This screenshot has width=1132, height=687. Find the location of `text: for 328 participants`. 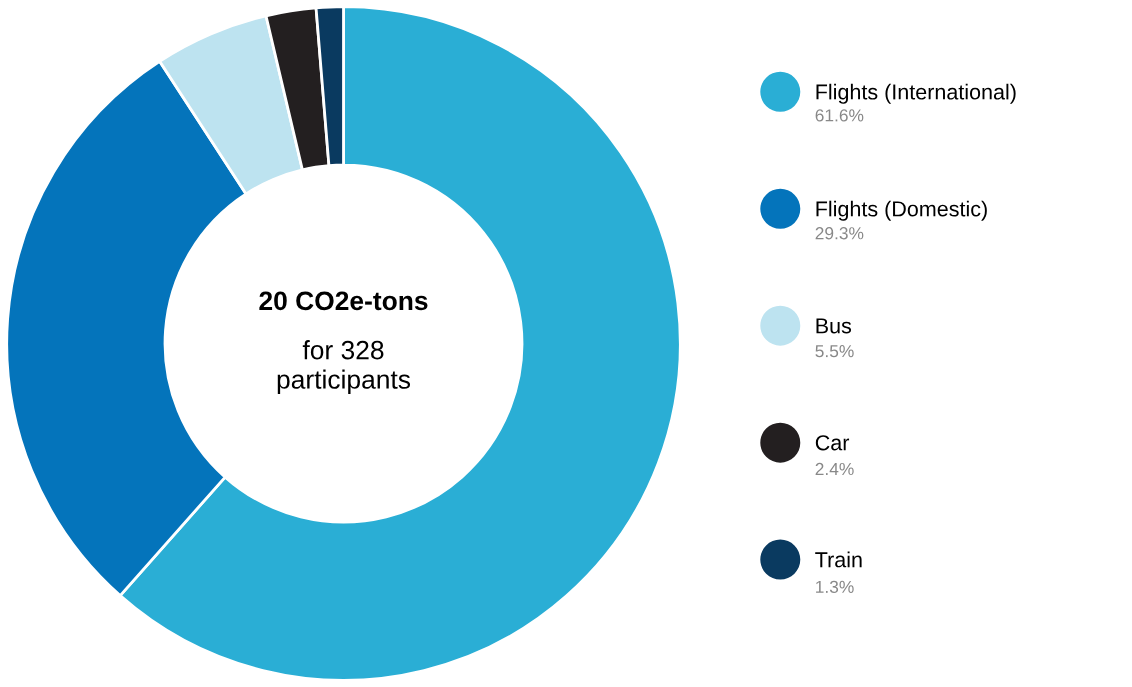

text: for 328 participants is located at coordinates (344, 367).